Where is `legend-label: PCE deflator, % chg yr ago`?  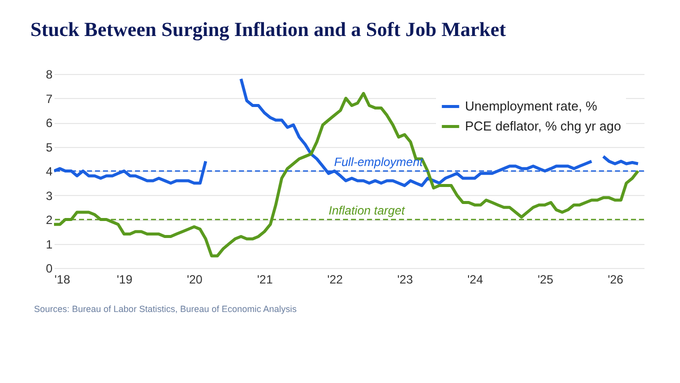
legend-label: PCE deflator, % chg yr ago is located at coordinates (543, 126).